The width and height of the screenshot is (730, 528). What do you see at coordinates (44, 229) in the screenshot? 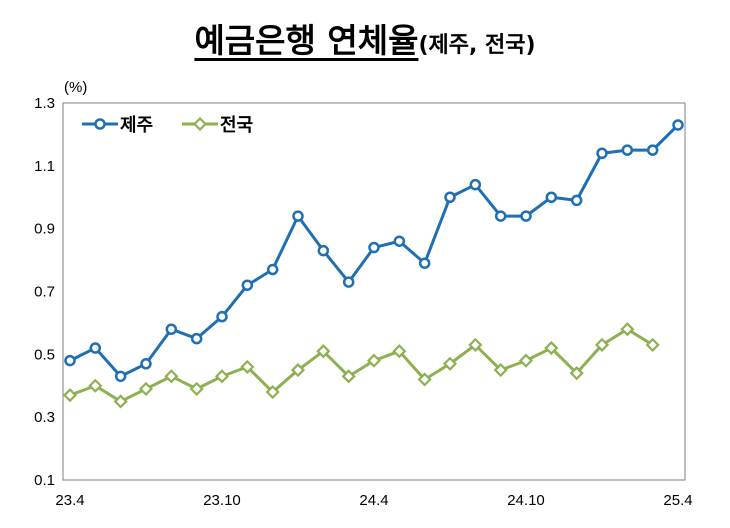
I see `y-tick-label: 0.9` at bounding box center [44, 229].